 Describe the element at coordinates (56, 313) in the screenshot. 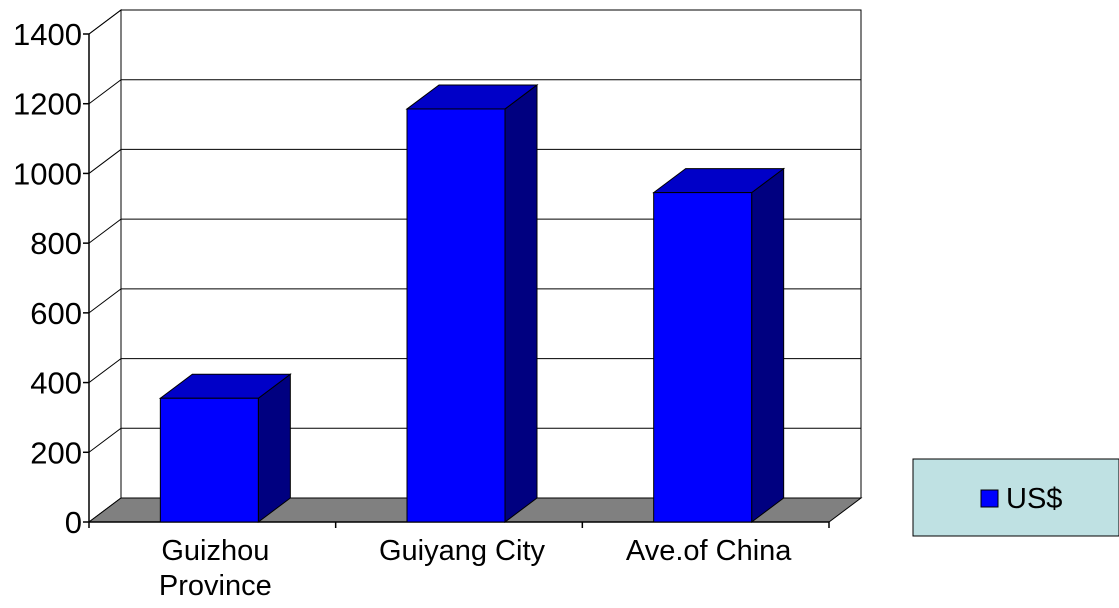

I see `y-tick-label: 600` at that location.